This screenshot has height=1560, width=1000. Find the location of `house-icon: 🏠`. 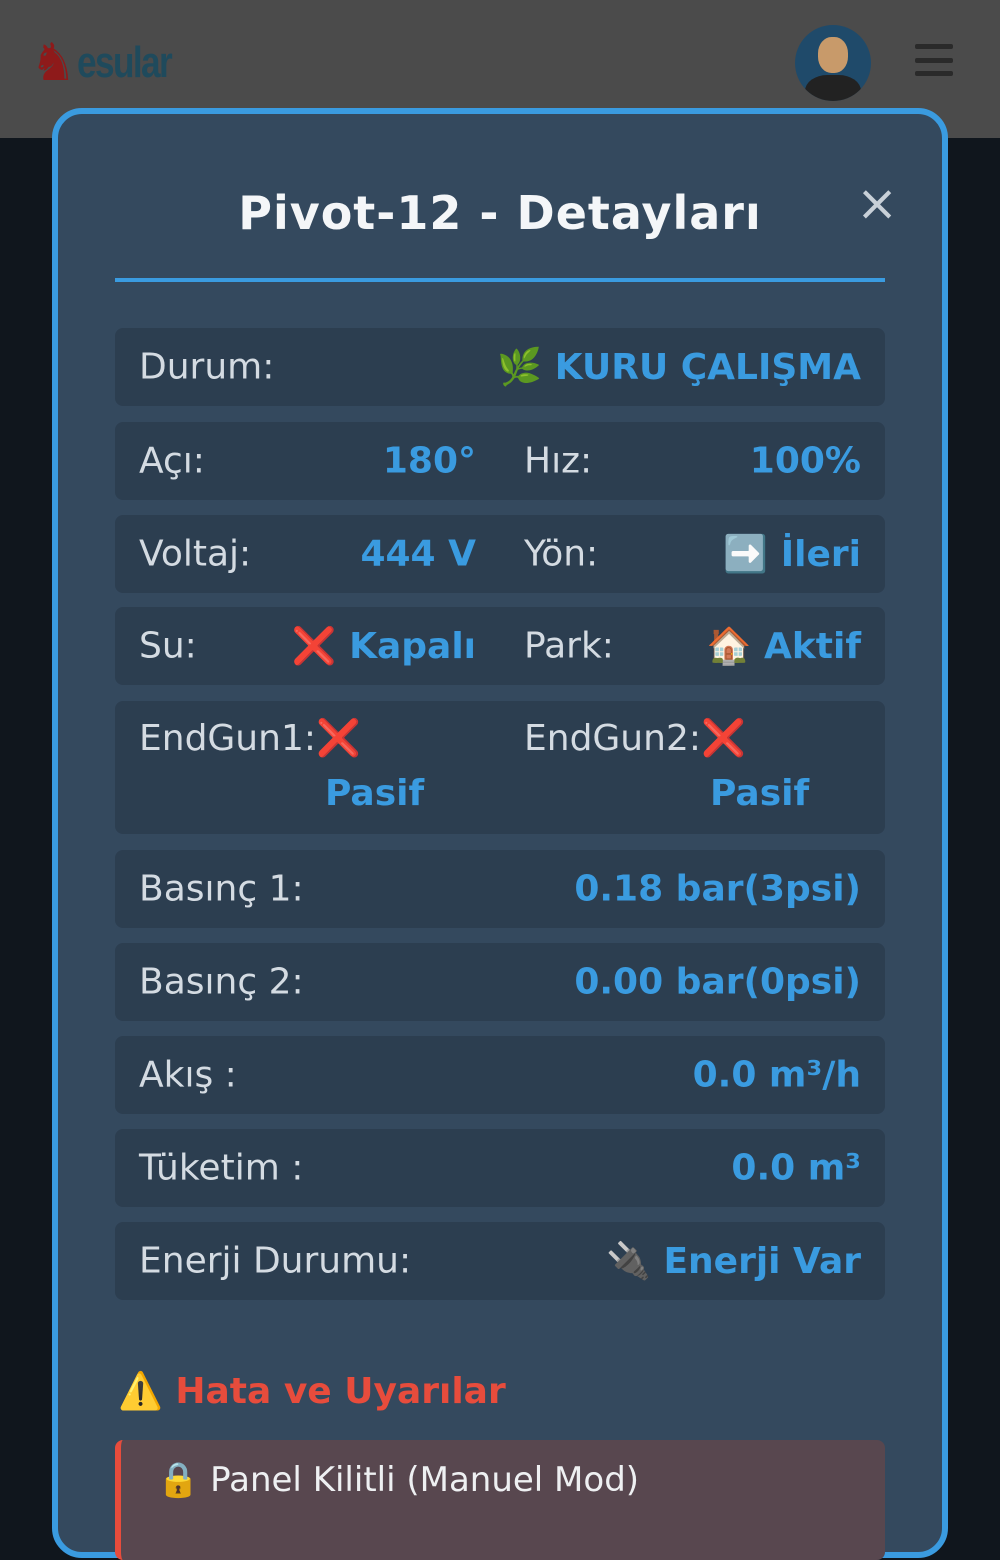

house-icon: 🏠 is located at coordinates (729, 646).